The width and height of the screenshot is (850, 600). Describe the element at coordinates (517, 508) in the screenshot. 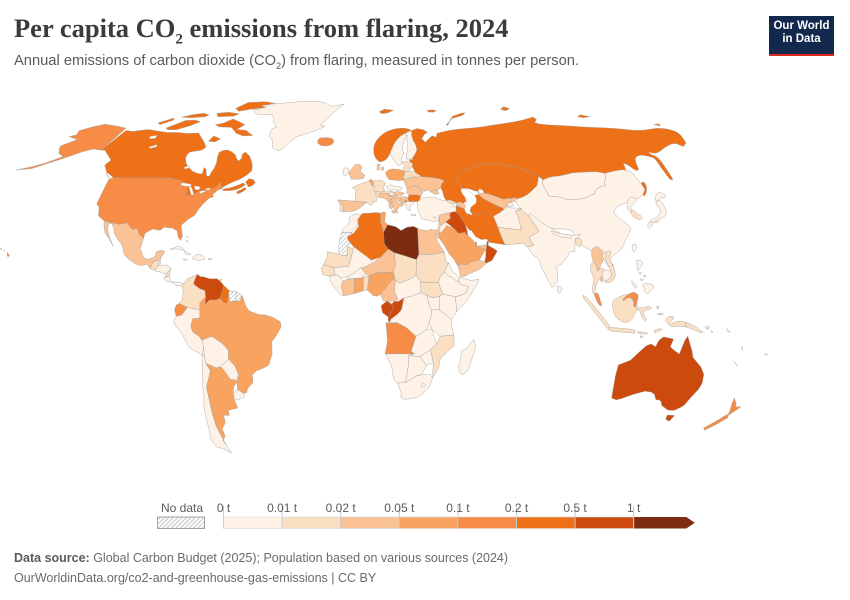

I see `svg-text: 0.2 t` at that location.